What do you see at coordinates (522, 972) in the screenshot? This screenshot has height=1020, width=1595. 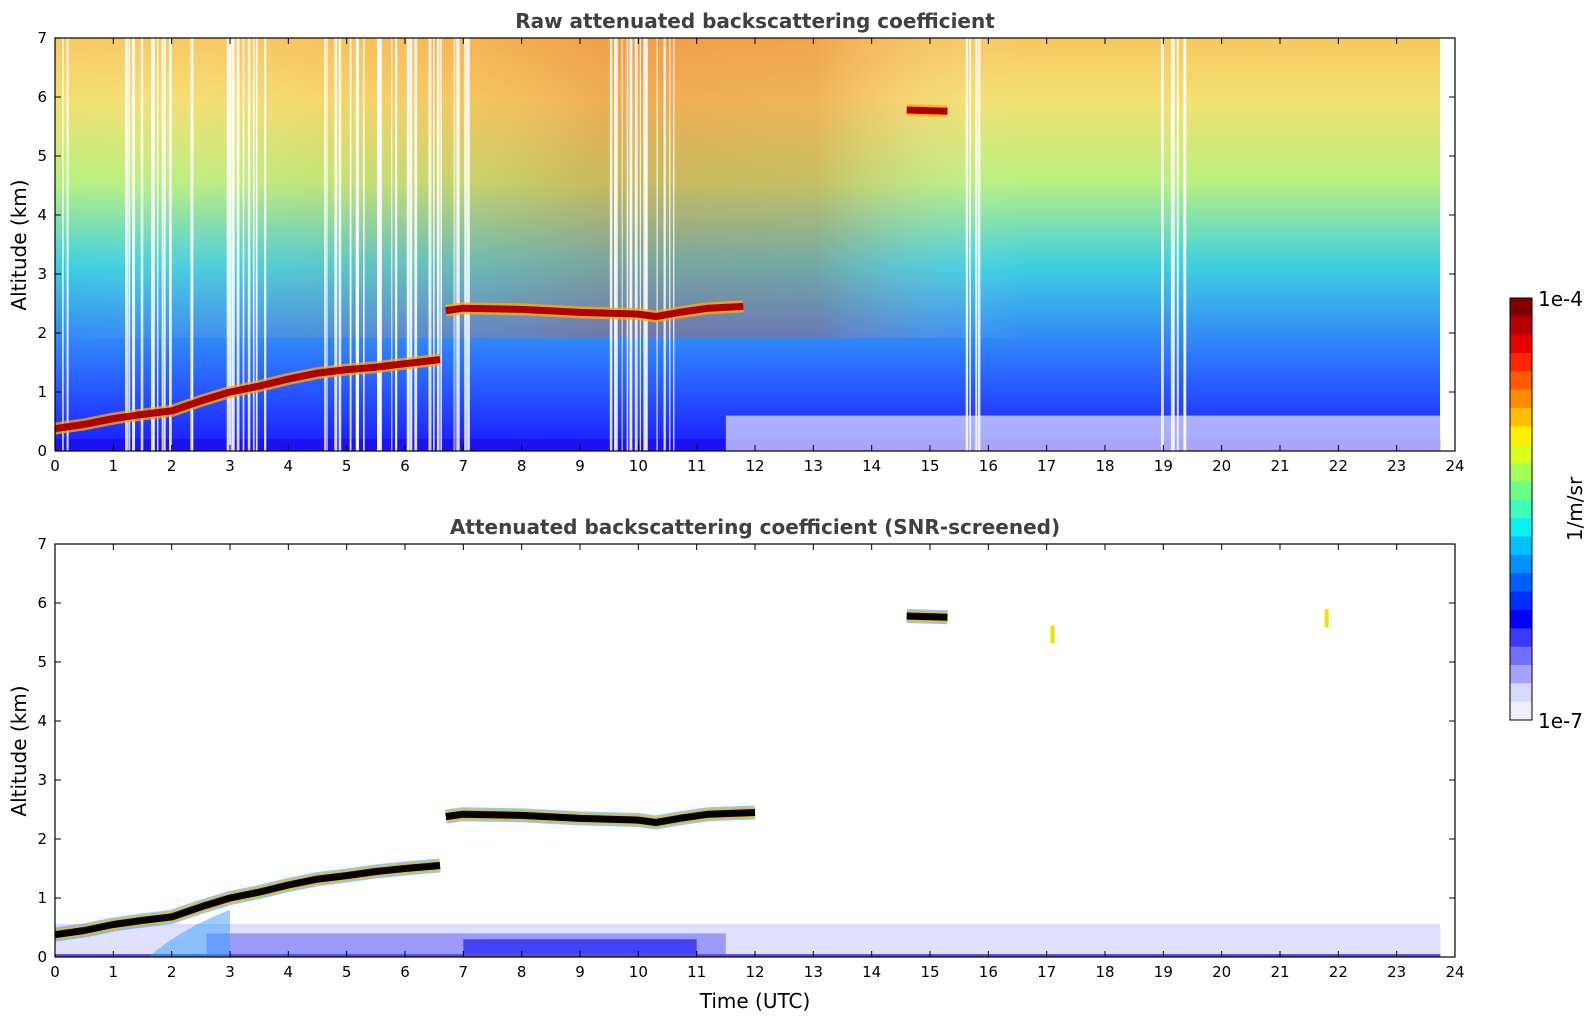 I see `snr-x-tick-label: 8` at bounding box center [522, 972].